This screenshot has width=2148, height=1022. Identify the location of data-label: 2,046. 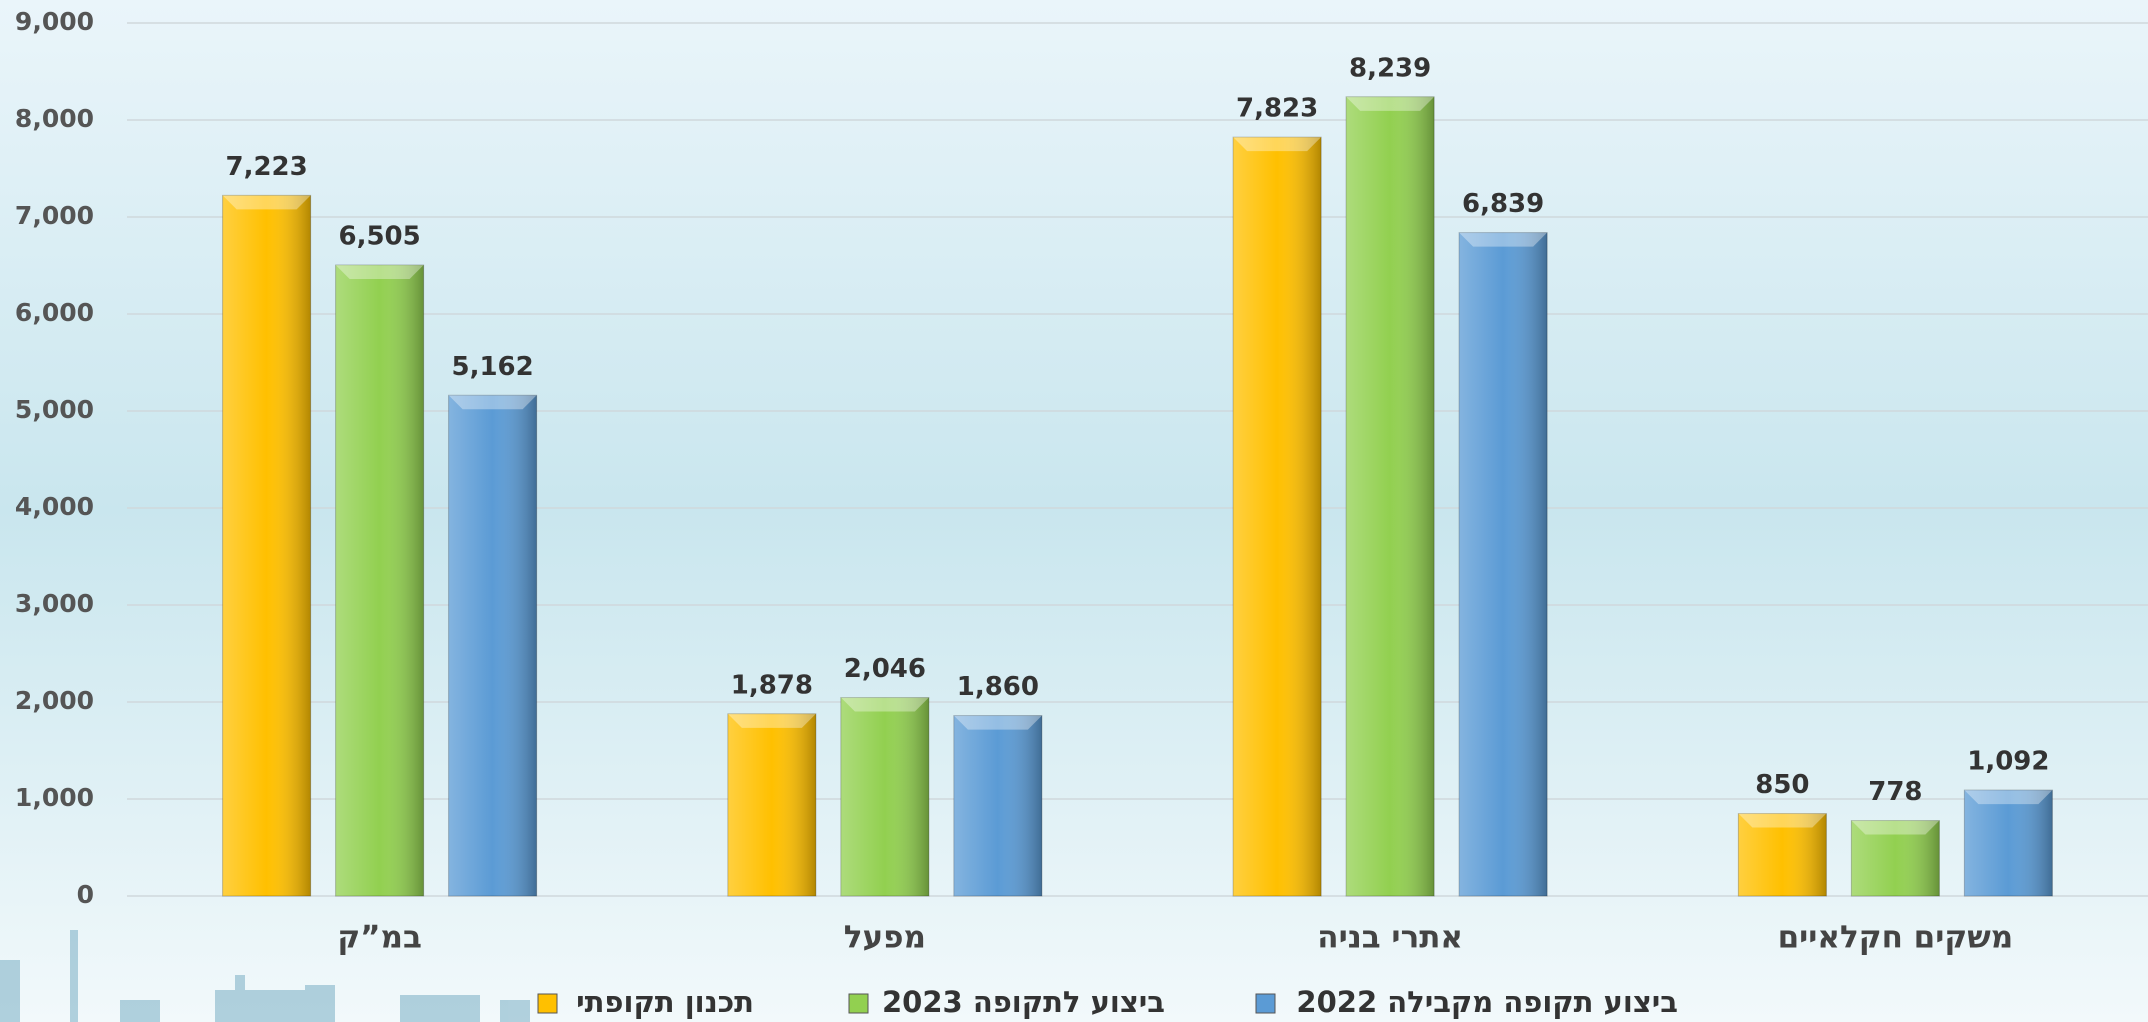
(885, 669).